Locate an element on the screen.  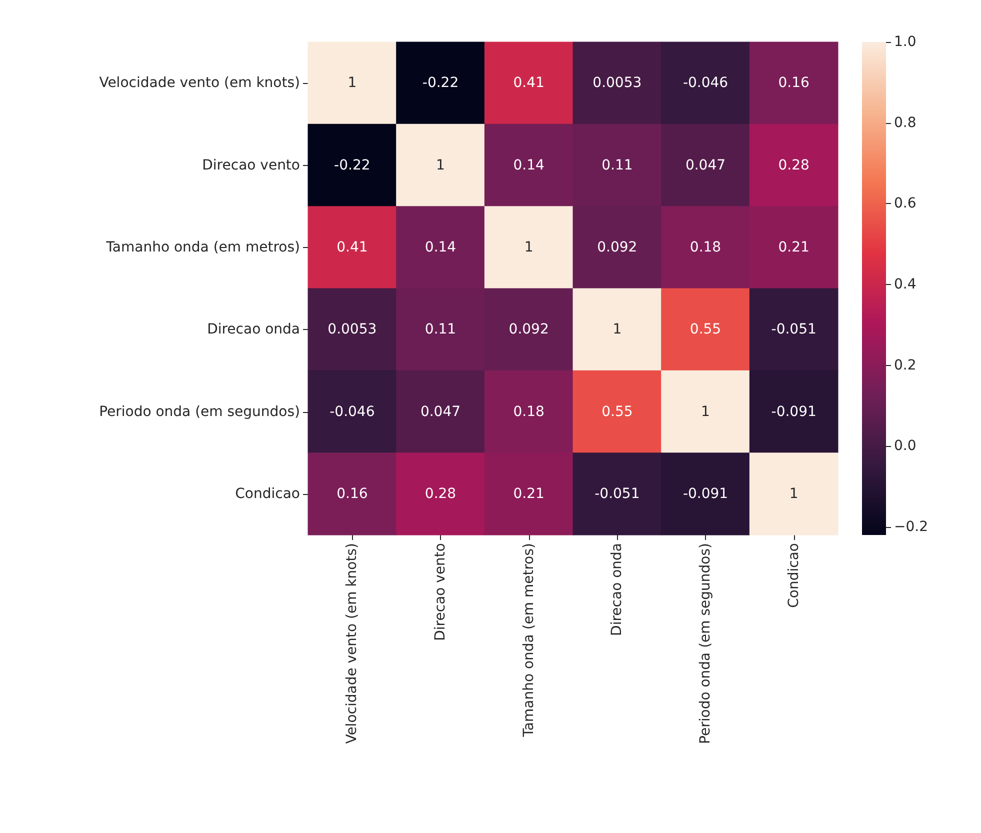
y-tick-label: Condicao is located at coordinates (267, 494).